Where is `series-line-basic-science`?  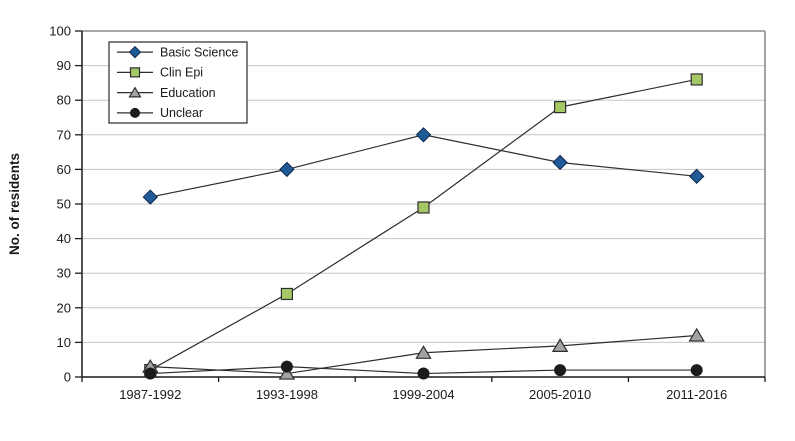
series-line-basic-science is located at coordinates (423, 166).